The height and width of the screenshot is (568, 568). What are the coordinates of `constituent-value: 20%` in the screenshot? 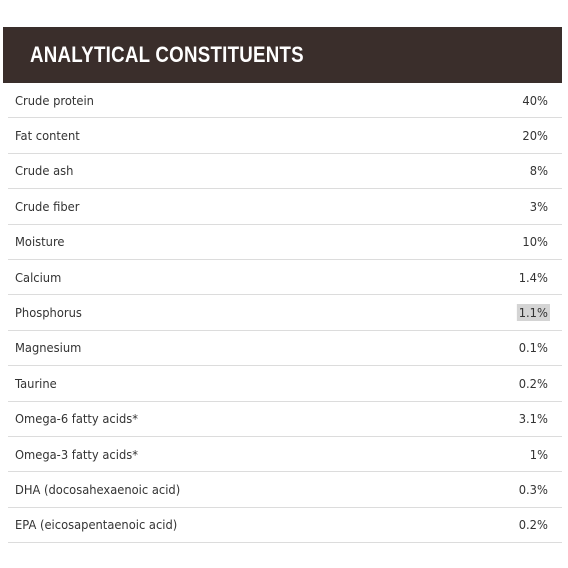 It's located at (535, 136).